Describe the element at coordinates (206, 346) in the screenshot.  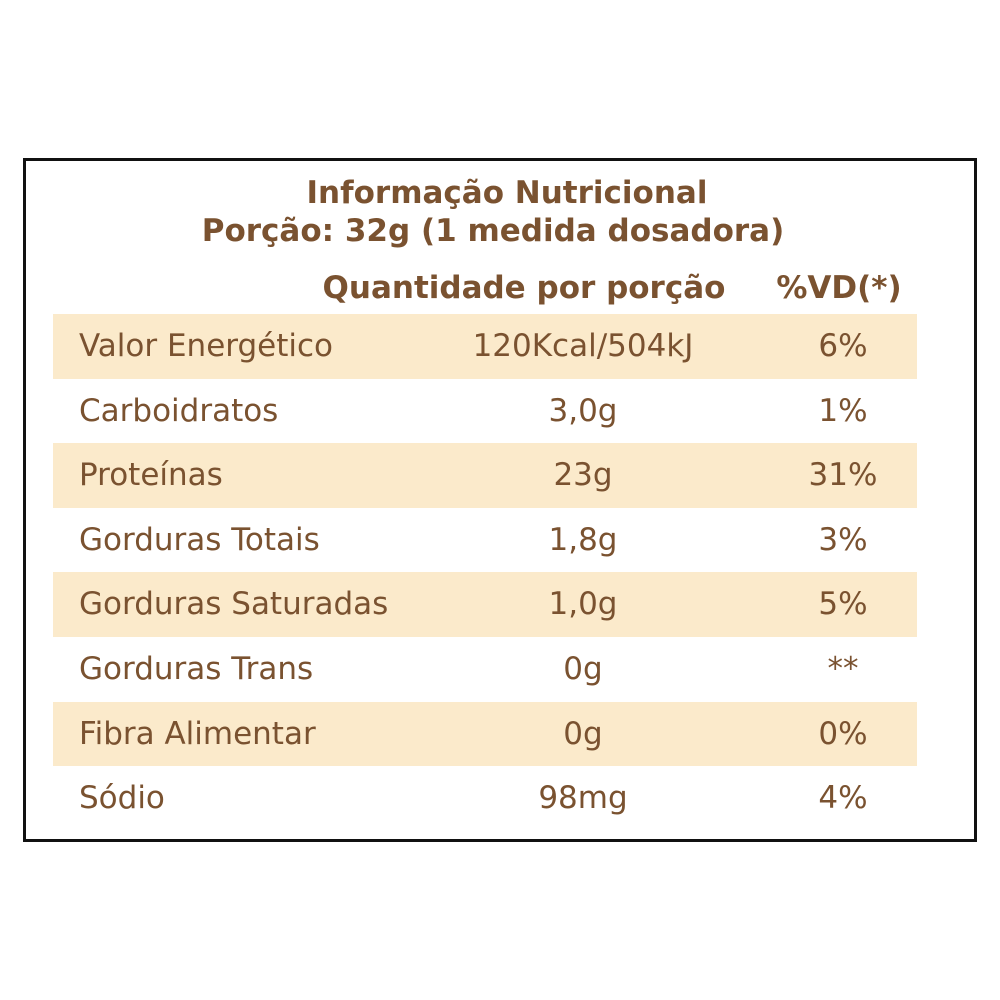
I see `nutrient-name: Valor Energético` at that location.